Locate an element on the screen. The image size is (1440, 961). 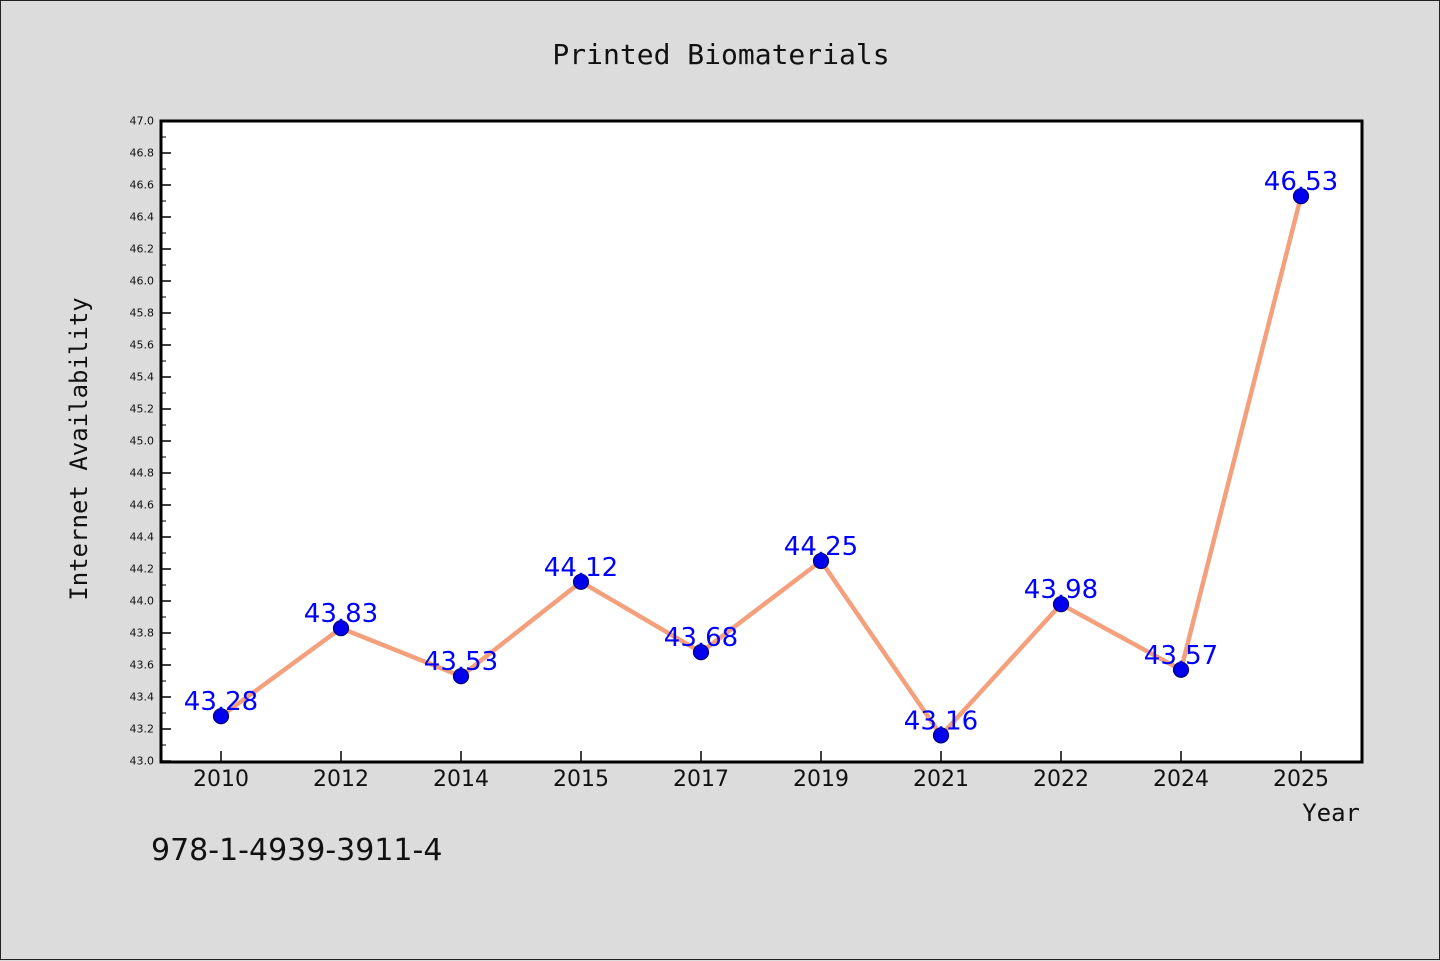
y-tick-label: 43.2 is located at coordinates (142, 729).